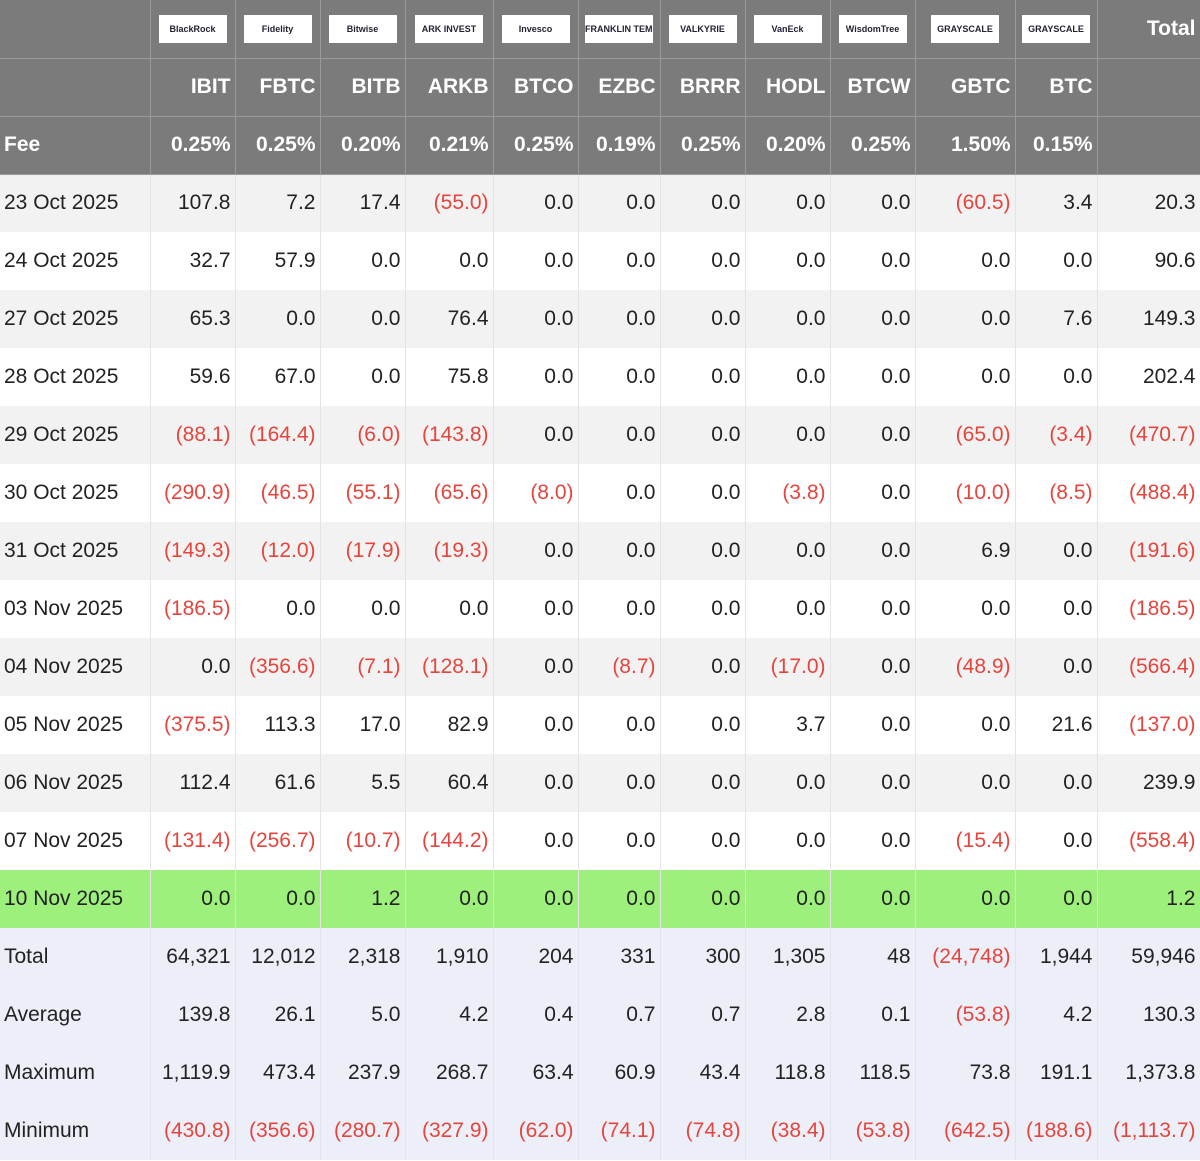 This screenshot has width=1200, height=1161. What do you see at coordinates (619, 1015) in the screenshot?
I see `summary-value: 0.7` at bounding box center [619, 1015].